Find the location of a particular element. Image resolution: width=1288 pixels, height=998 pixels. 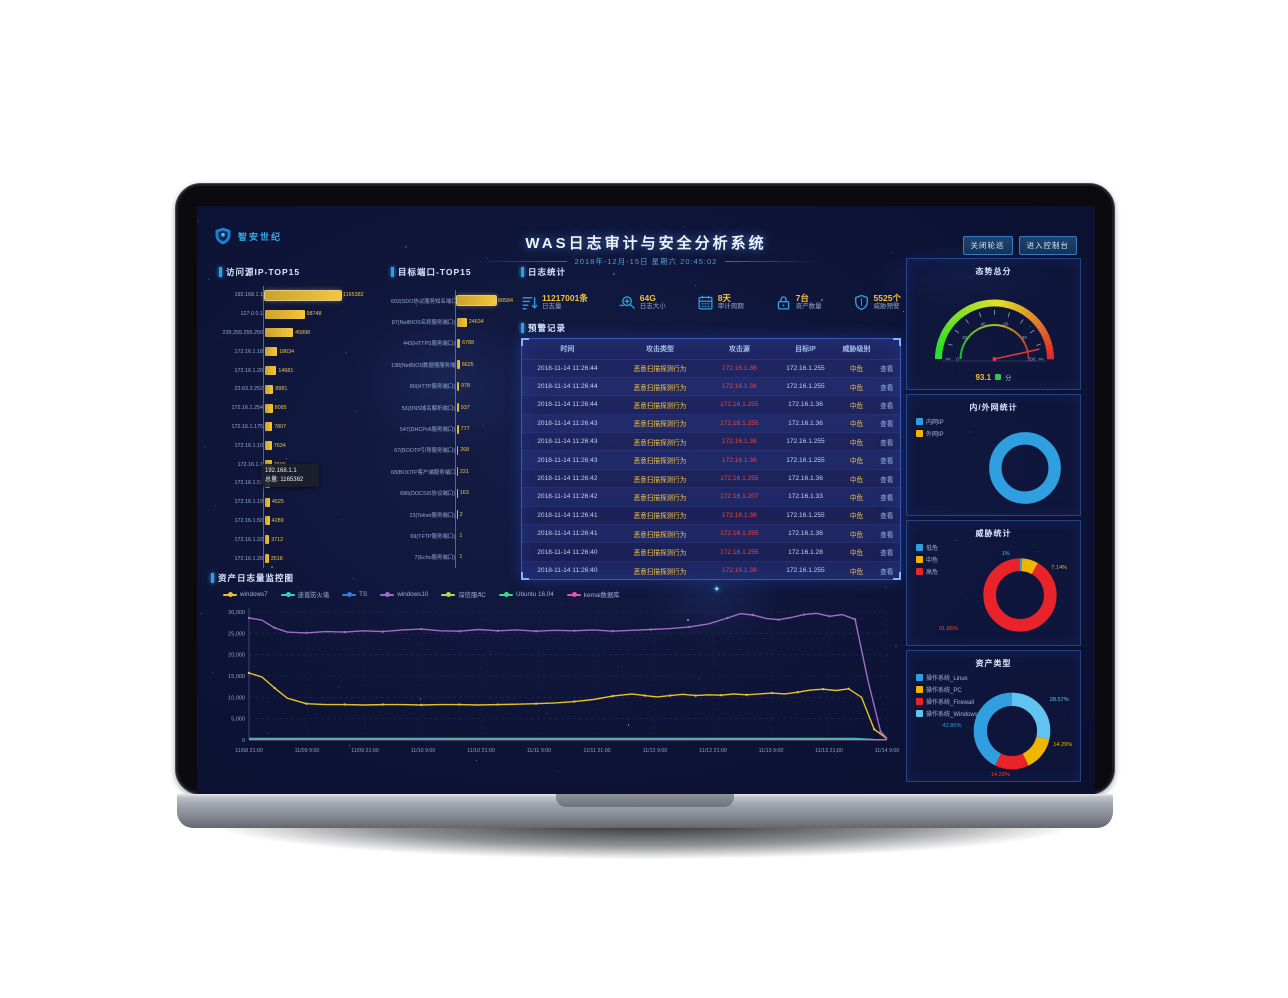

bar-zone: 68584 is located at coordinates (486, 301).